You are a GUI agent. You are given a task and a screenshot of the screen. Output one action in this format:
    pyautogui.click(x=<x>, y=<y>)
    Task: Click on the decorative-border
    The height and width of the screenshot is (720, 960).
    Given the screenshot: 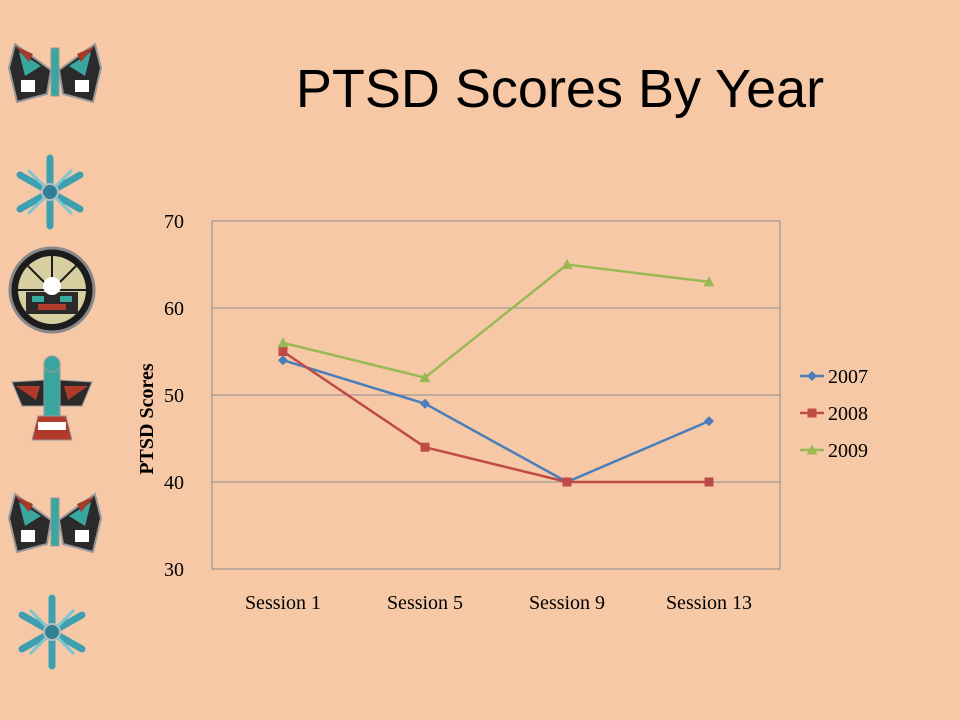 What is the action you would take?
    pyautogui.click(x=55, y=356)
    